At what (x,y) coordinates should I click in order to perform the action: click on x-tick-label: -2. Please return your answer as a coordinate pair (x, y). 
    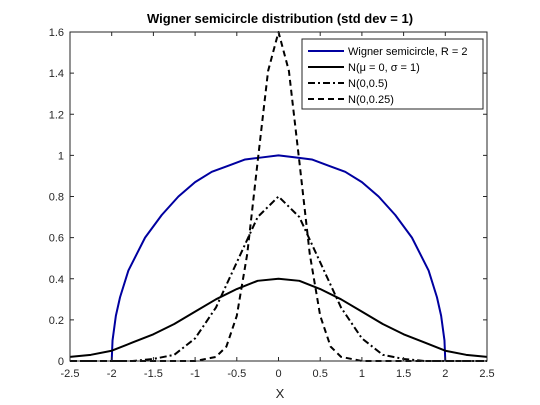
    Looking at the image, I should click on (112, 374).